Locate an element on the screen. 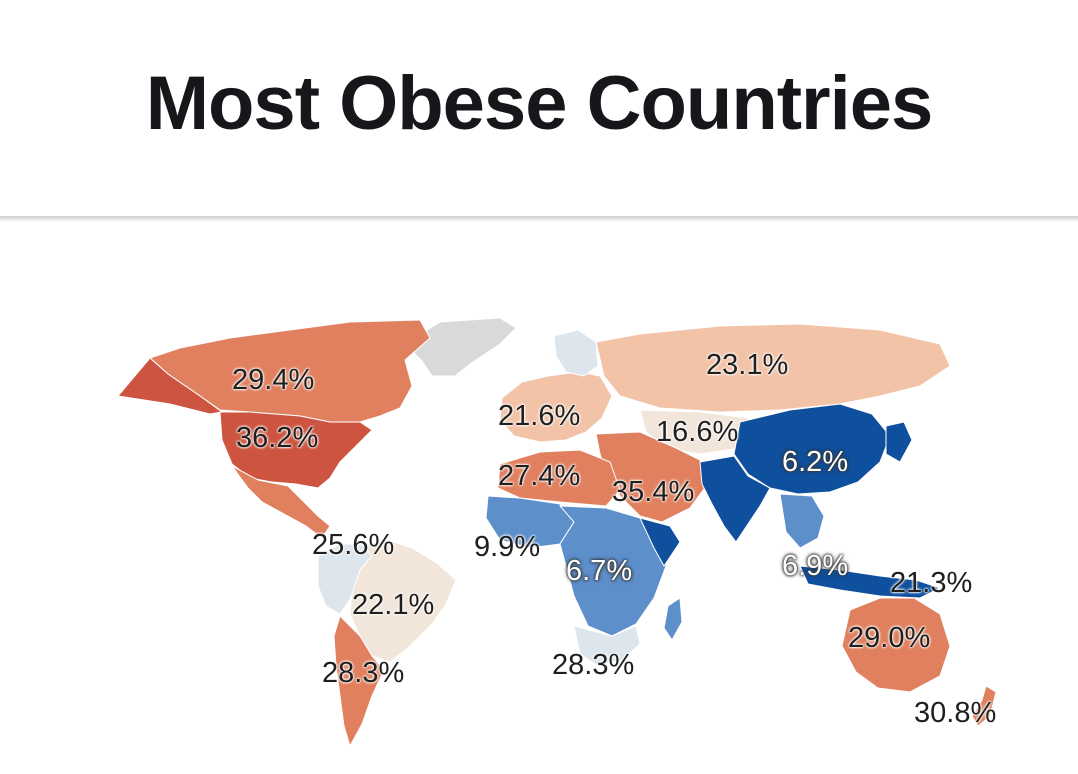 This screenshot has height=774, width=1078. region-japan is located at coordinates (899, 442).